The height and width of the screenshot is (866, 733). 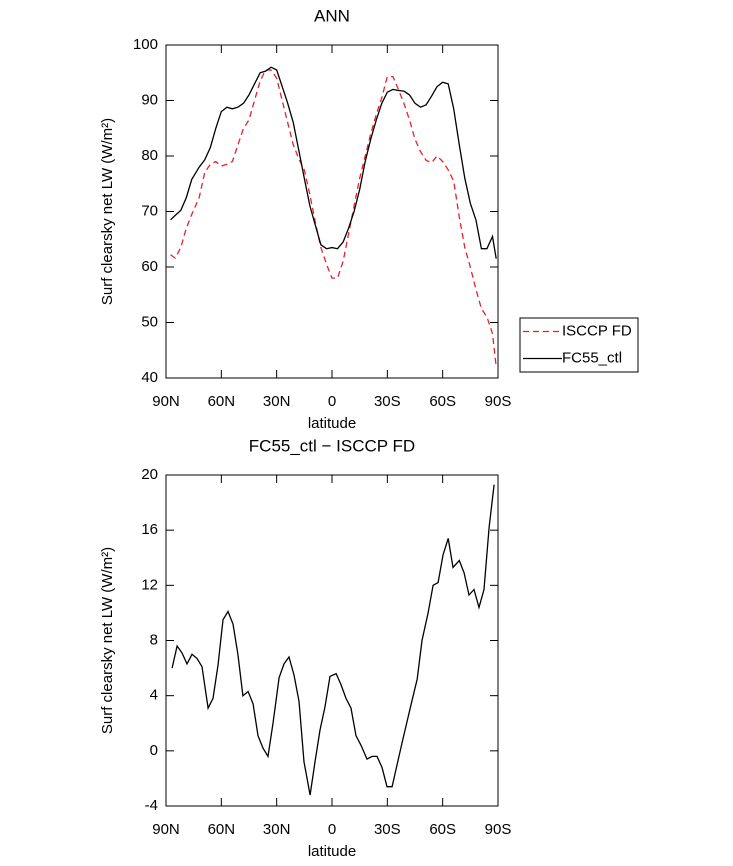 What do you see at coordinates (149, 155) in the screenshot?
I see `y-tick-label: 80` at bounding box center [149, 155].